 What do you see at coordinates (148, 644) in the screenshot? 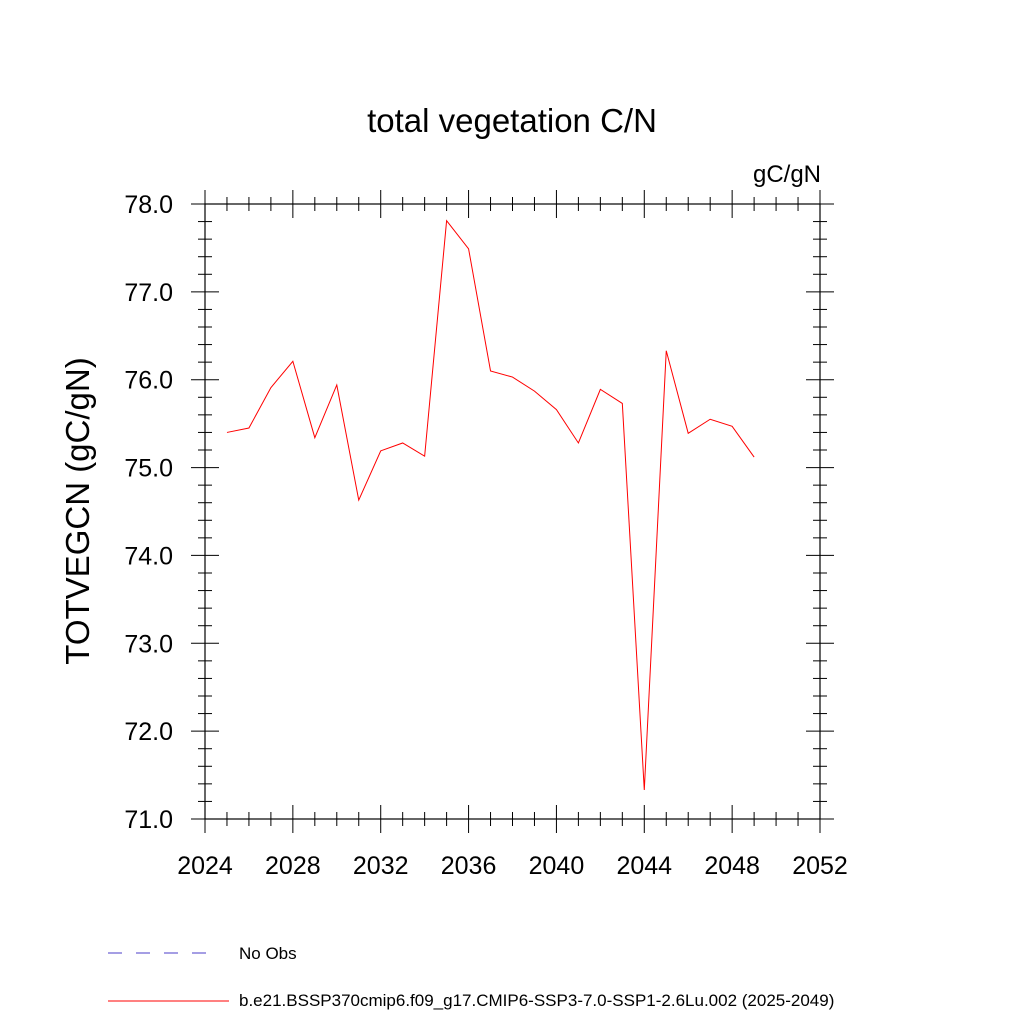
I see `y-tick-label: 73.0` at bounding box center [148, 644].